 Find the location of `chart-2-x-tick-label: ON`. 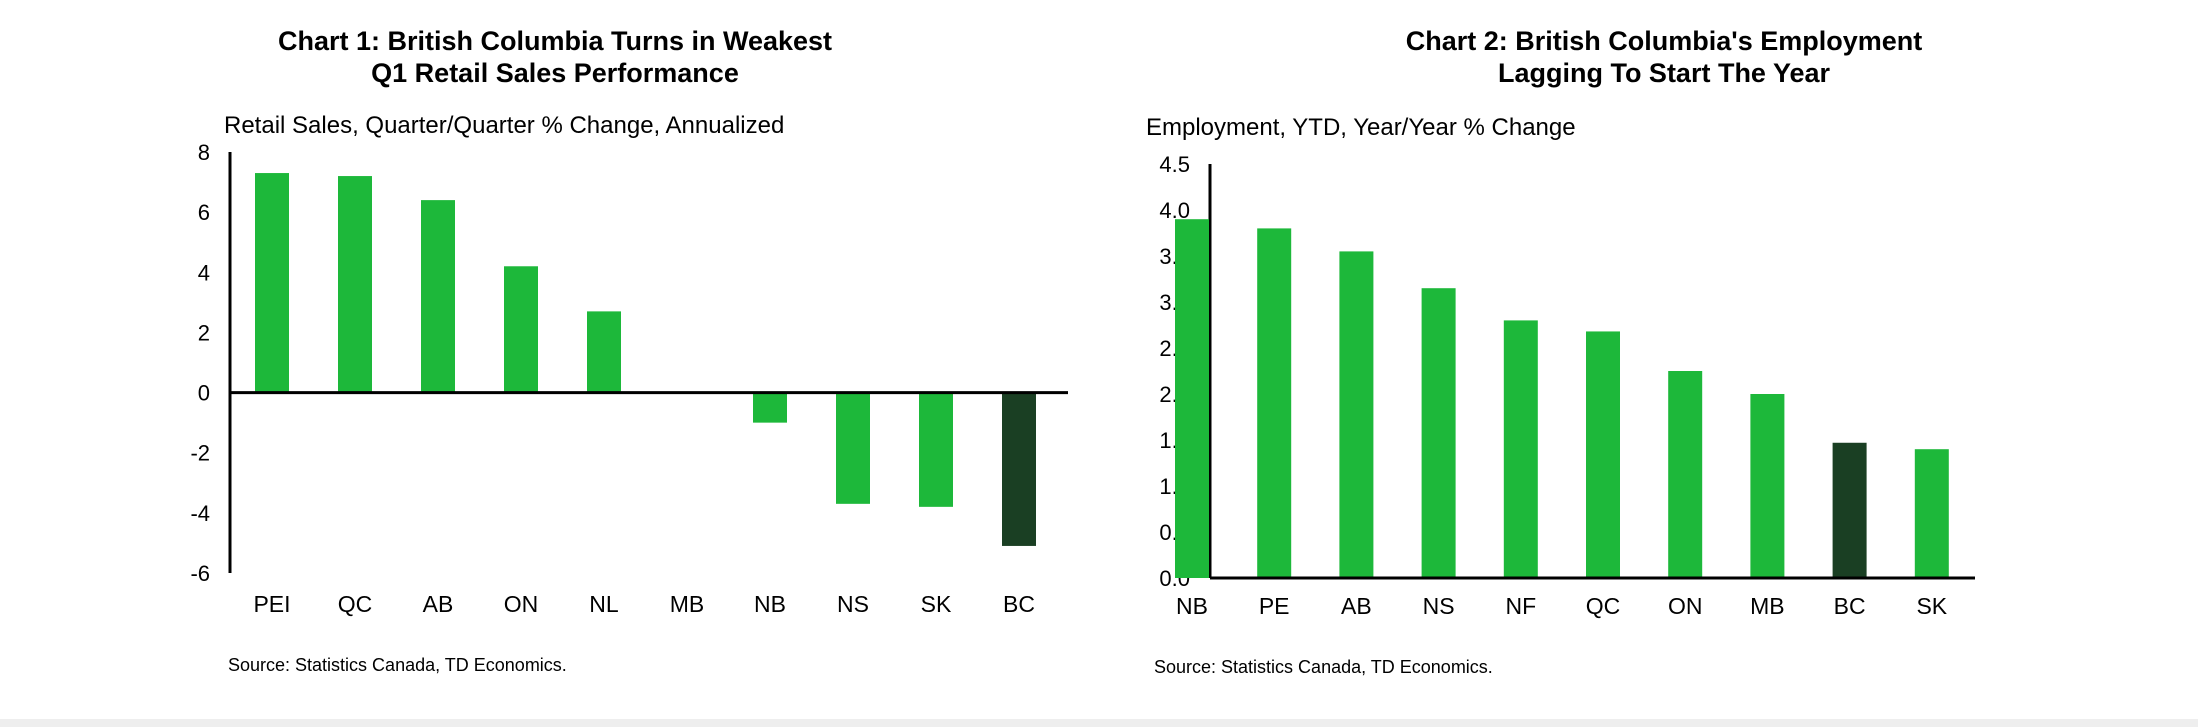

chart-2-x-tick-label: ON is located at coordinates (1685, 606).